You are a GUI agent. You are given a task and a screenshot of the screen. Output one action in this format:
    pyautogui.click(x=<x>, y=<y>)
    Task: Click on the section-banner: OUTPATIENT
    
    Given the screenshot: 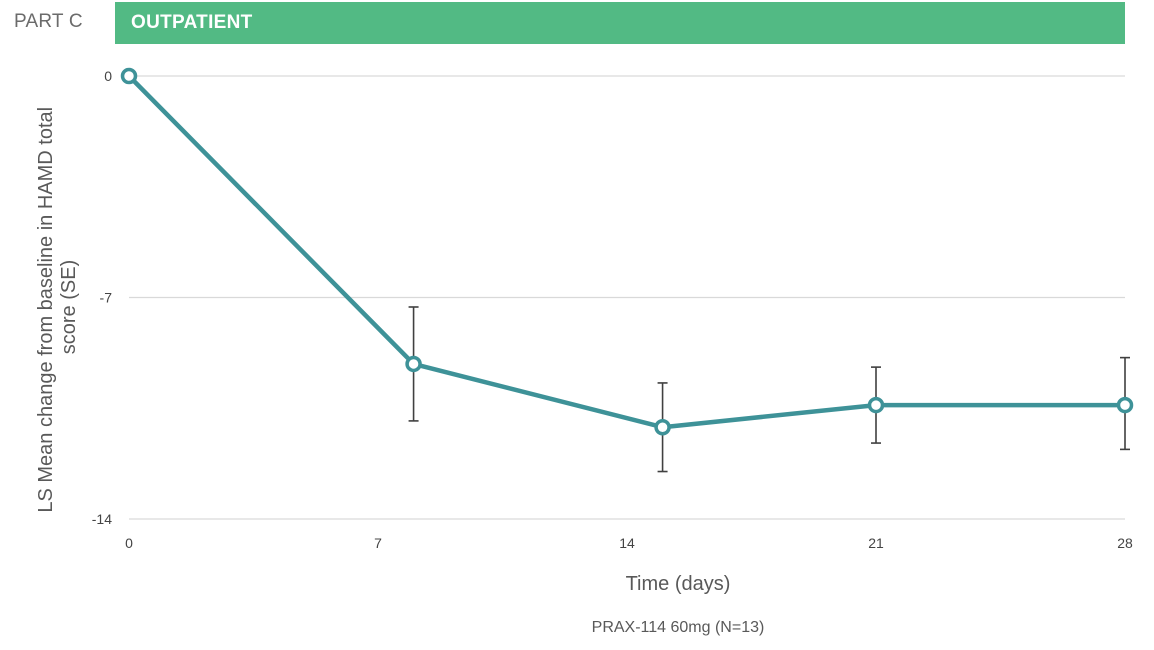 What is the action you would take?
    pyautogui.click(x=620, y=23)
    